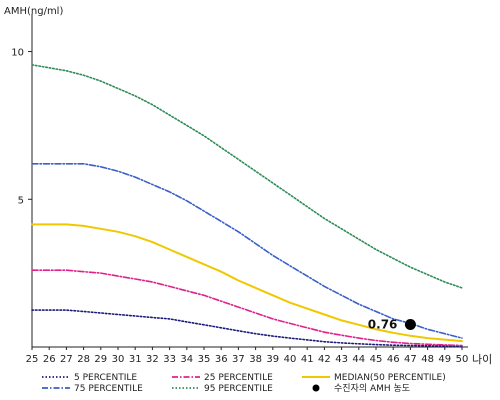 The width and height of the screenshot is (500, 400). What do you see at coordinates (169, 359) in the screenshot?
I see `x-tick-label-33: 33` at bounding box center [169, 359].